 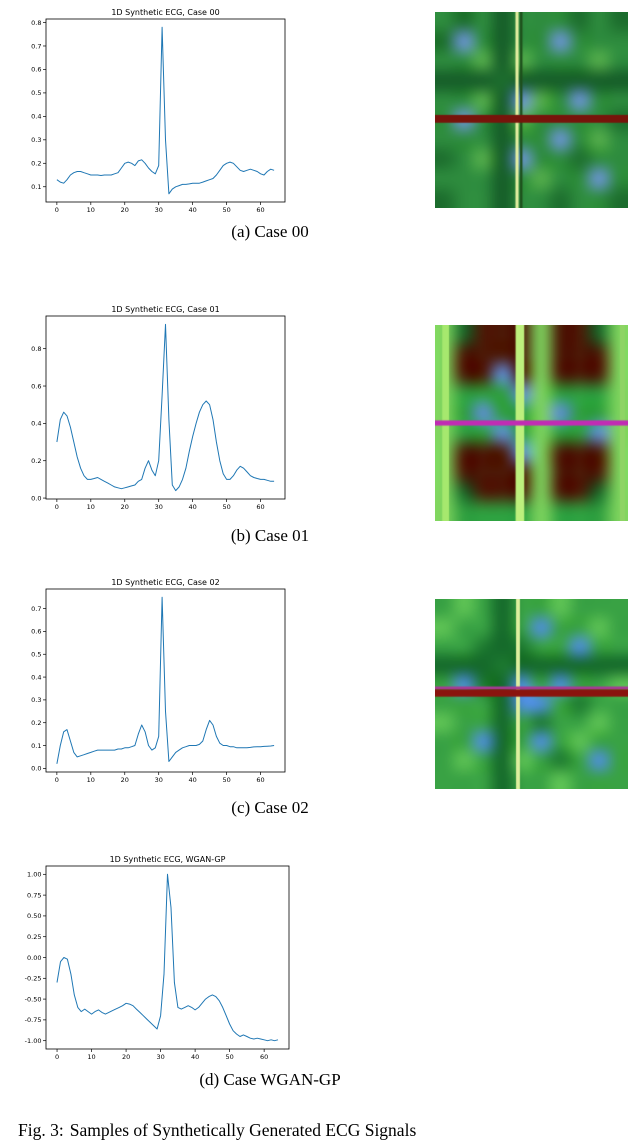 What do you see at coordinates (33, 1020) in the screenshot?
I see `svg-text: -0.75` at bounding box center [33, 1020].